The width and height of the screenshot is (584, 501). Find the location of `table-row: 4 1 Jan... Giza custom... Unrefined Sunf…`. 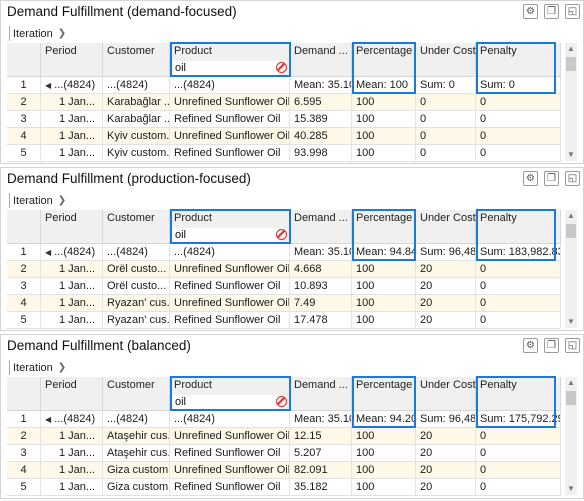

table-row: 4 1 Jan... Giza custom... Unrefined Sunf… is located at coordinates (284, 470).